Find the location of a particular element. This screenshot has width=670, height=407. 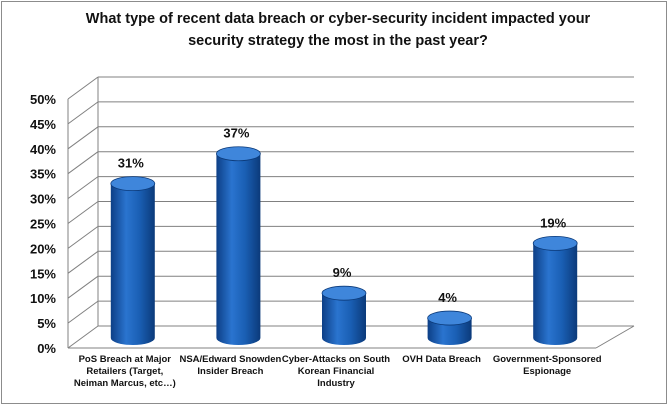

y-tick-label: 0% is located at coordinates (46, 348).